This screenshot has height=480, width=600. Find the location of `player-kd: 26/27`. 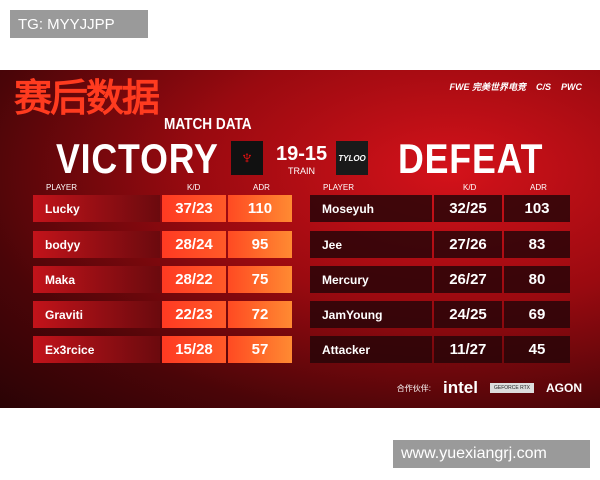

player-kd: 26/27 is located at coordinates (468, 279).